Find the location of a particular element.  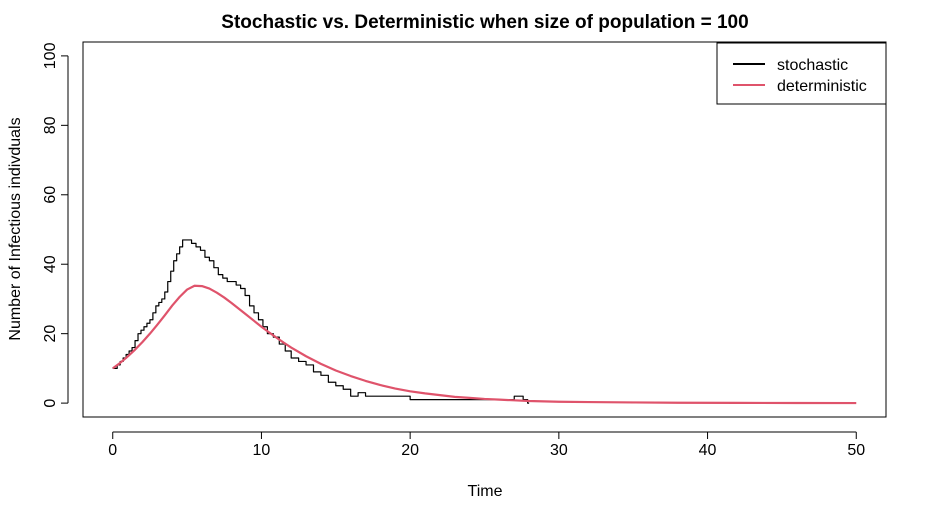

legend-label-deterministic: deterministic is located at coordinates (822, 86).